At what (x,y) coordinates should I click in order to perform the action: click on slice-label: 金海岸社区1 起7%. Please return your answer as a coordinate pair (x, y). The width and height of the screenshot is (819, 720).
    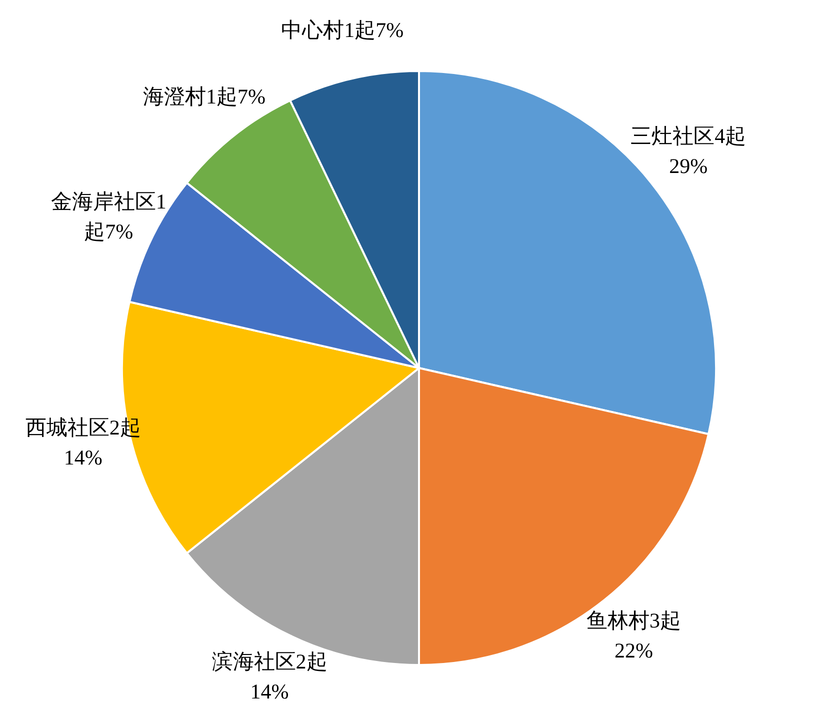
    Looking at the image, I should click on (108, 216).